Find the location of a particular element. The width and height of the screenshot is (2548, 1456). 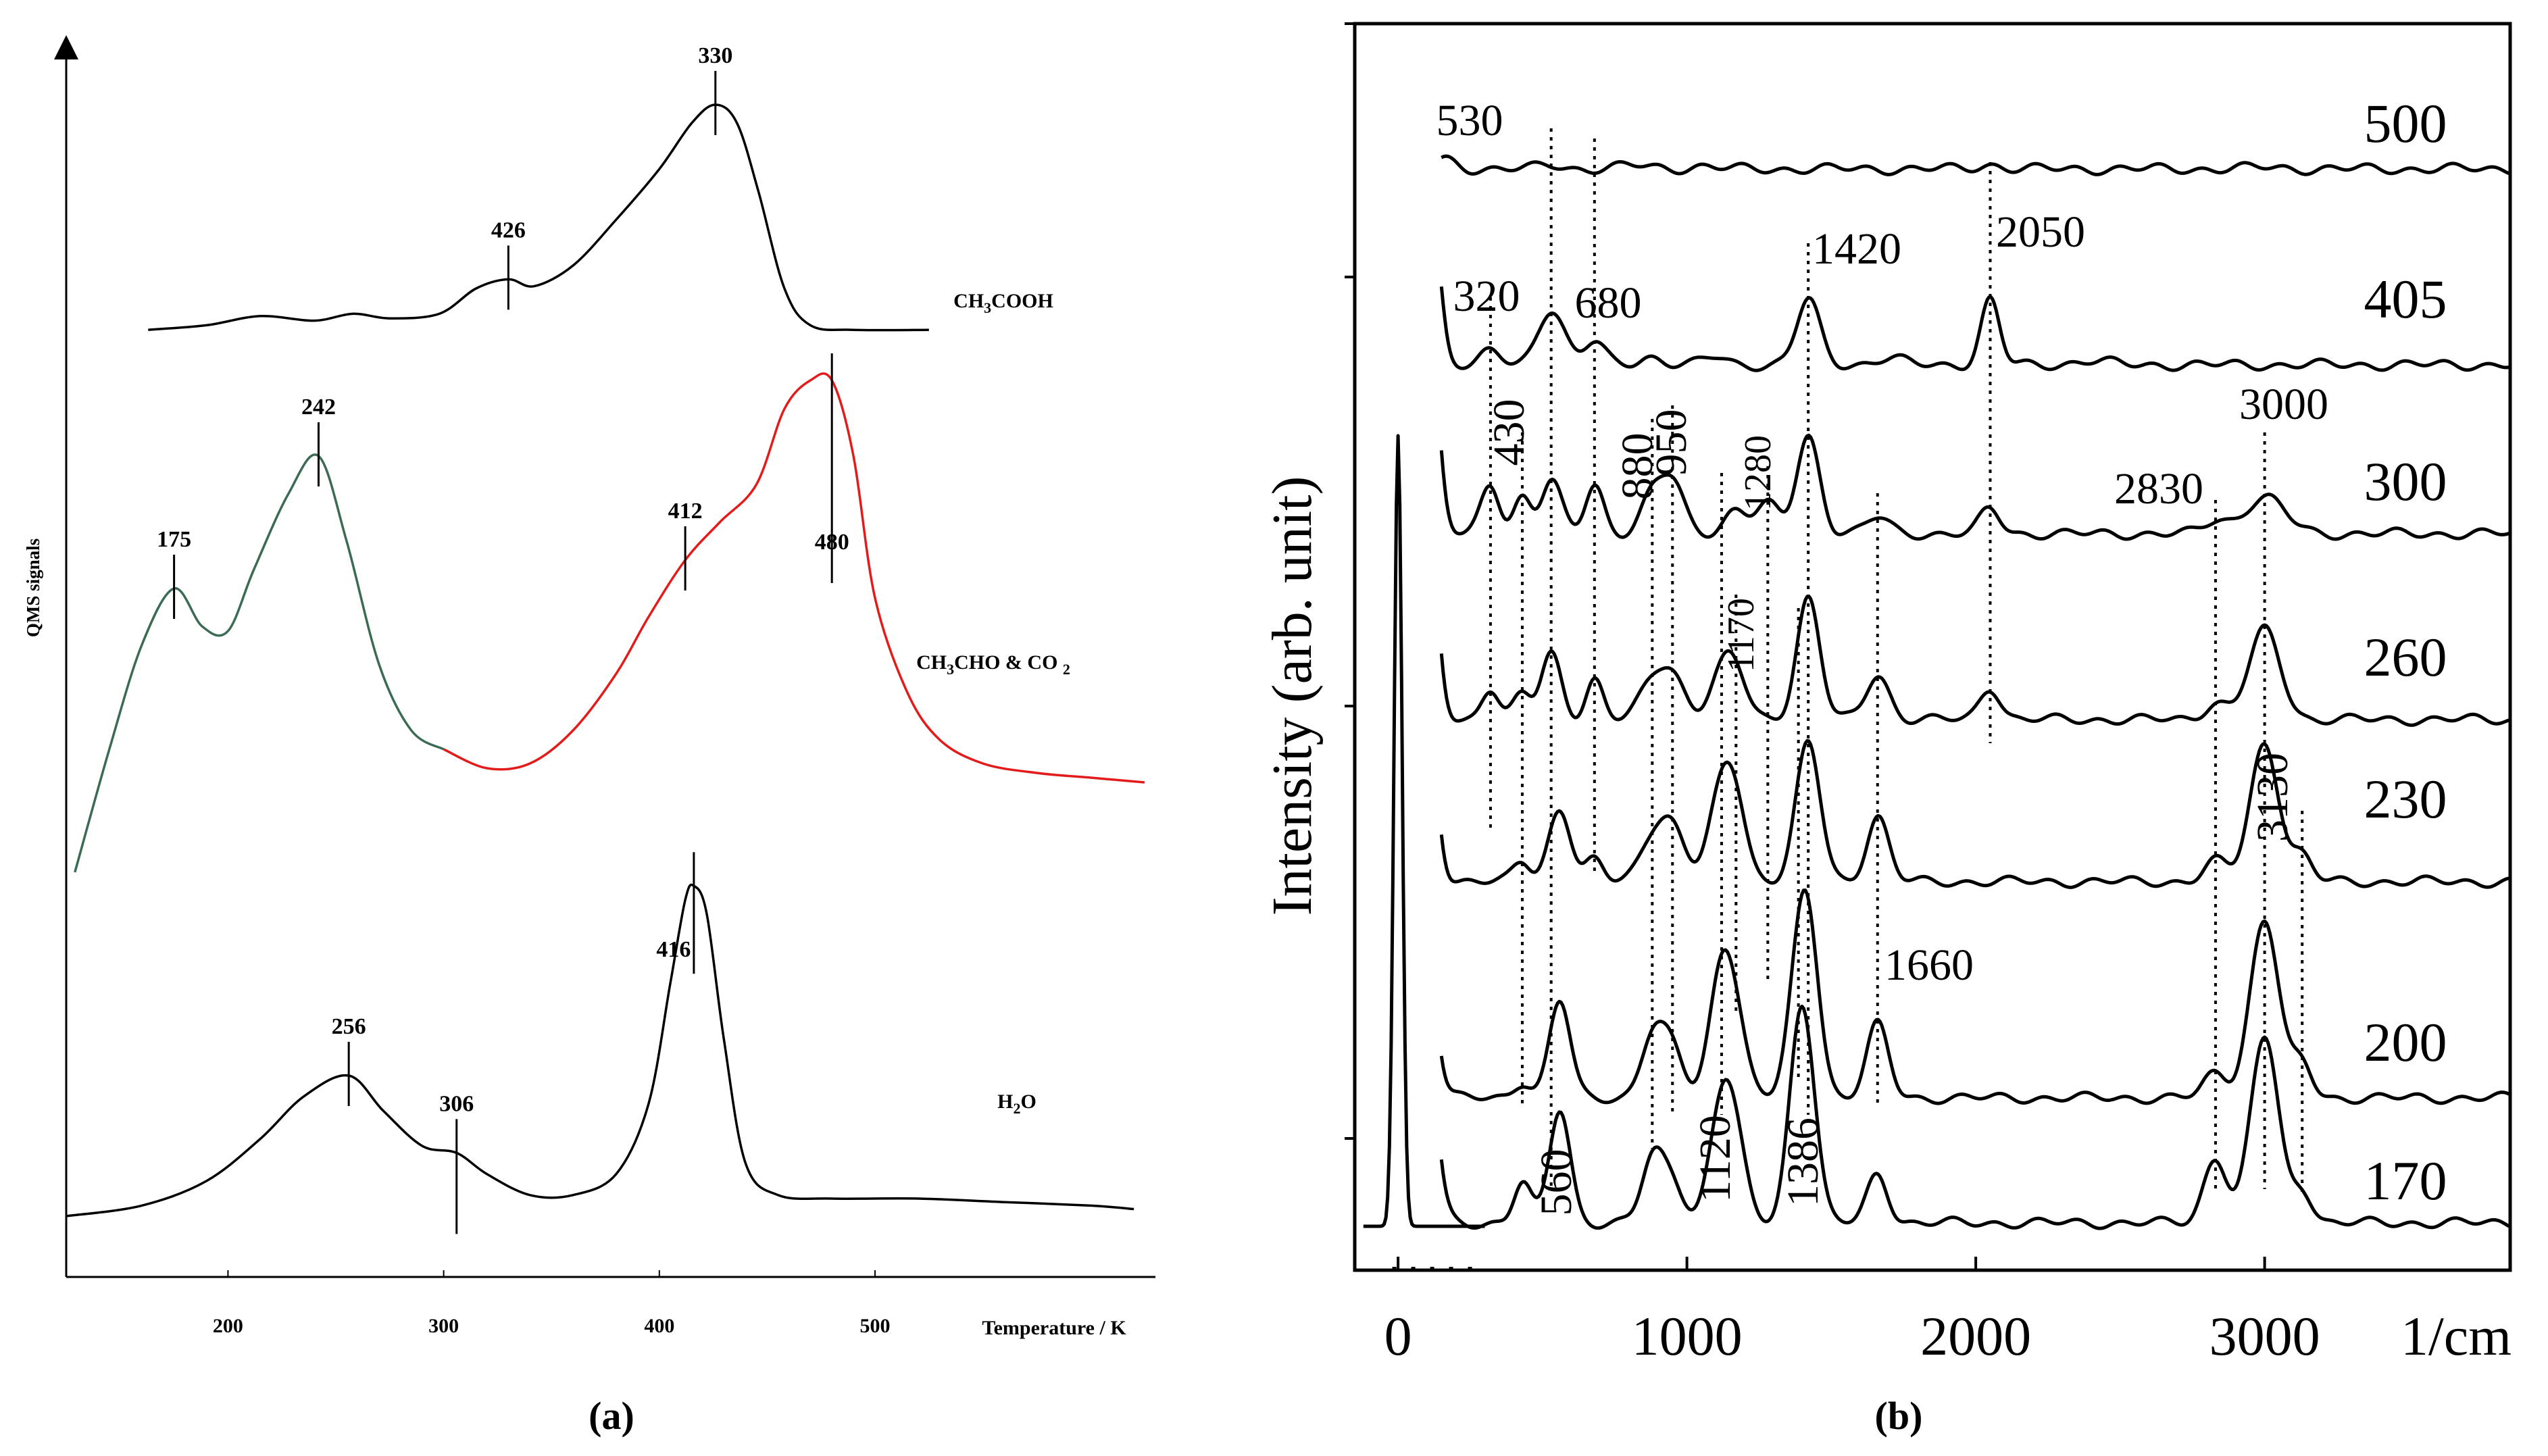

series-name-label: CH3CHO & CO 2 is located at coordinates (993, 664).